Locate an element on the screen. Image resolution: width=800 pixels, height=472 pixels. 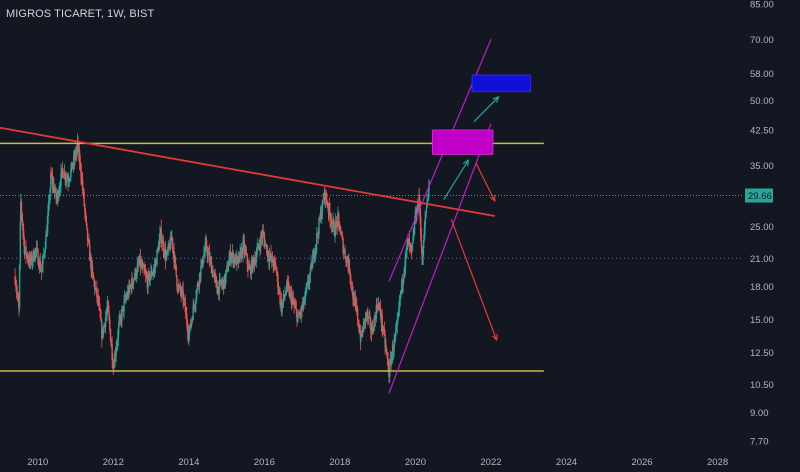
y-tick-label: 10.50 is located at coordinates (762, 385).